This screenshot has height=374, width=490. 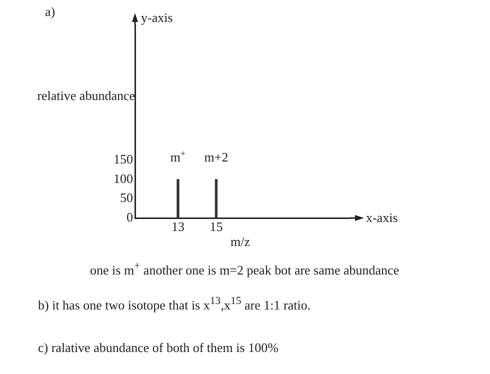 I want to click on y-tick-label: 50, so click(x=126, y=198).